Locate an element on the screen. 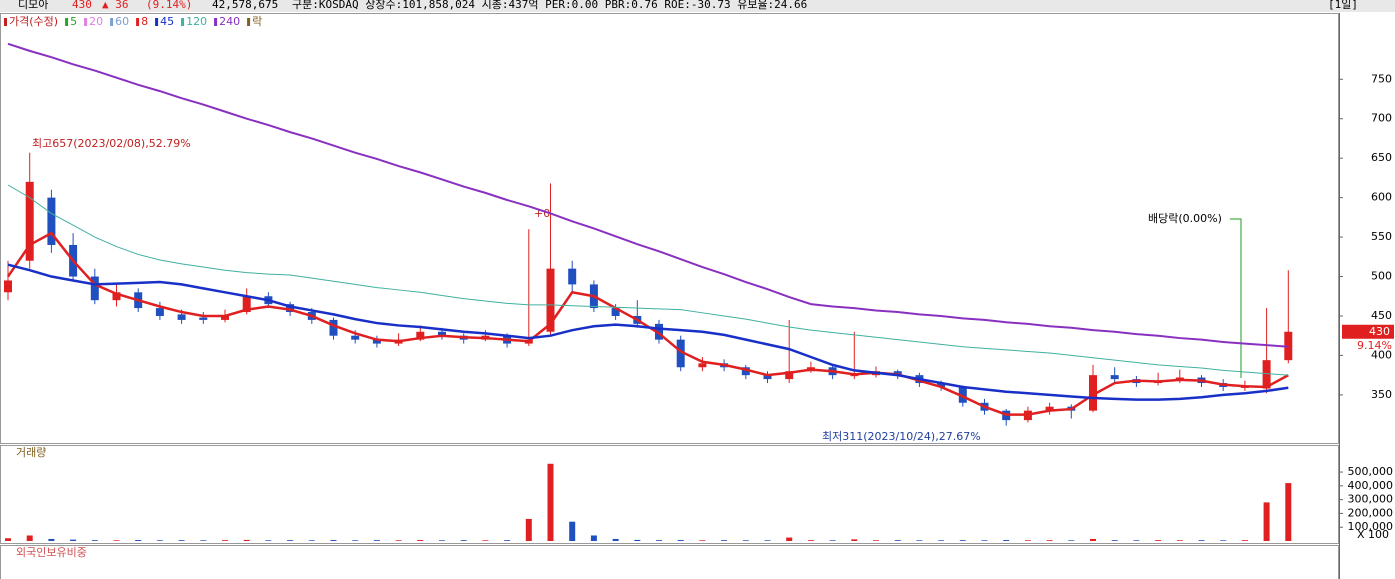 The image size is (1395, 579). legend-item: 240 is located at coordinates (229, 21).